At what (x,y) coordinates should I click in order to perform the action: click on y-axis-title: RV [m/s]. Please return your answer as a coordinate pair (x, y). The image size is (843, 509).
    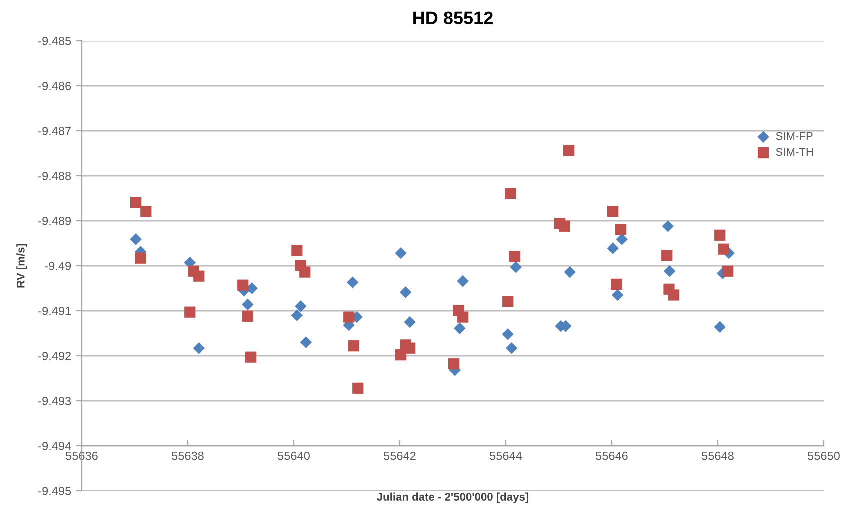
    Looking at the image, I should click on (21, 266).